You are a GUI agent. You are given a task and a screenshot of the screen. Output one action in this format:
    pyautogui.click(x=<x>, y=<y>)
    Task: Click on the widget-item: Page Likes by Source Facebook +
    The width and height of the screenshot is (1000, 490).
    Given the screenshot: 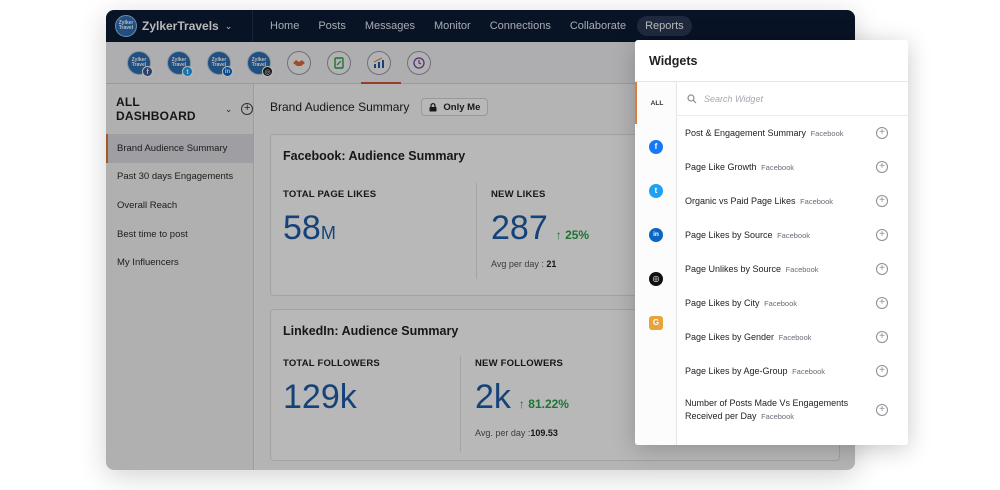 What is the action you would take?
    pyautogui.click(x=792, y=235)
    